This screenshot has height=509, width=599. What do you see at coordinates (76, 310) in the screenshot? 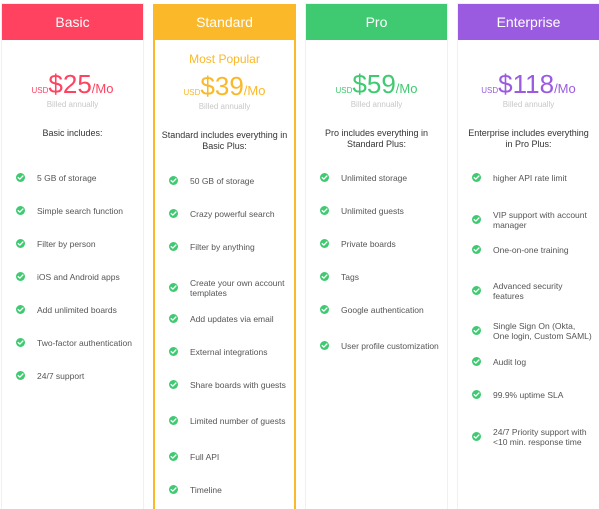
I see `feature-item: Add unlimited boards` at bounding box center [76, 310].